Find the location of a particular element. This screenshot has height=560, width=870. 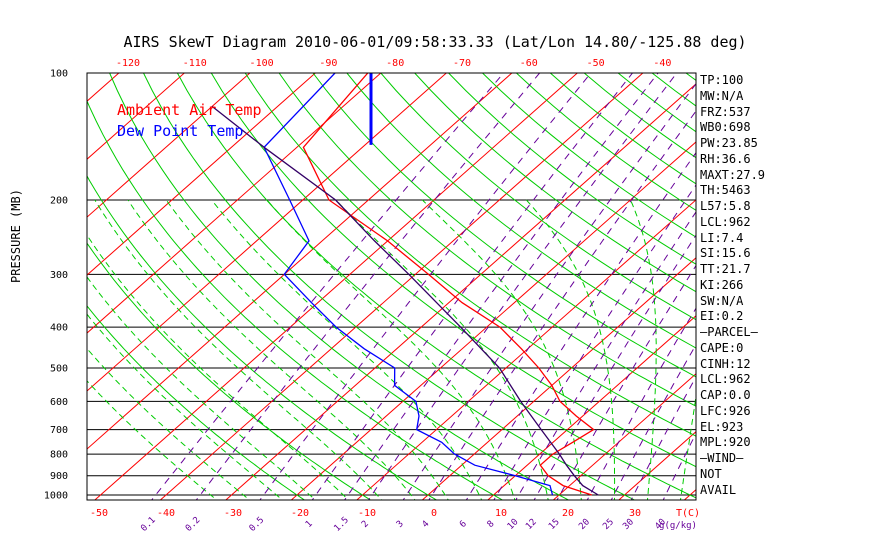

pressure-tick-labels: 100 200 300 400 500 600 700 800 900 1000 is located at coordinates (56, 285).